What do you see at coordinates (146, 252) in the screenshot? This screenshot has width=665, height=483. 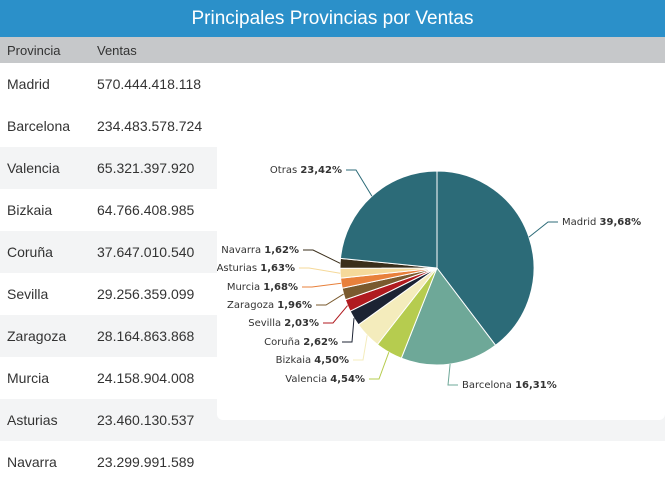 I see `cell-ventas: 37.647.010.540` at bounding box center [146, 252].